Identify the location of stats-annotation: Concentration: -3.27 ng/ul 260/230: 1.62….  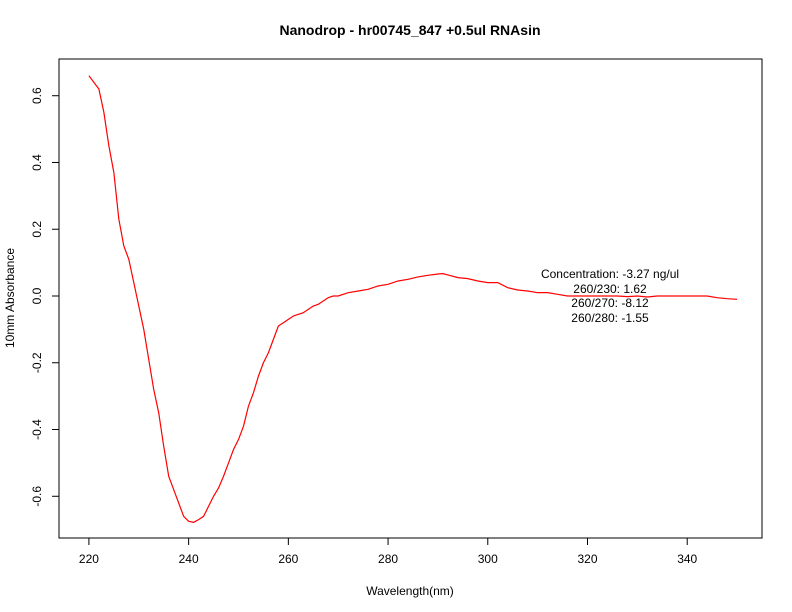
(610, 296).